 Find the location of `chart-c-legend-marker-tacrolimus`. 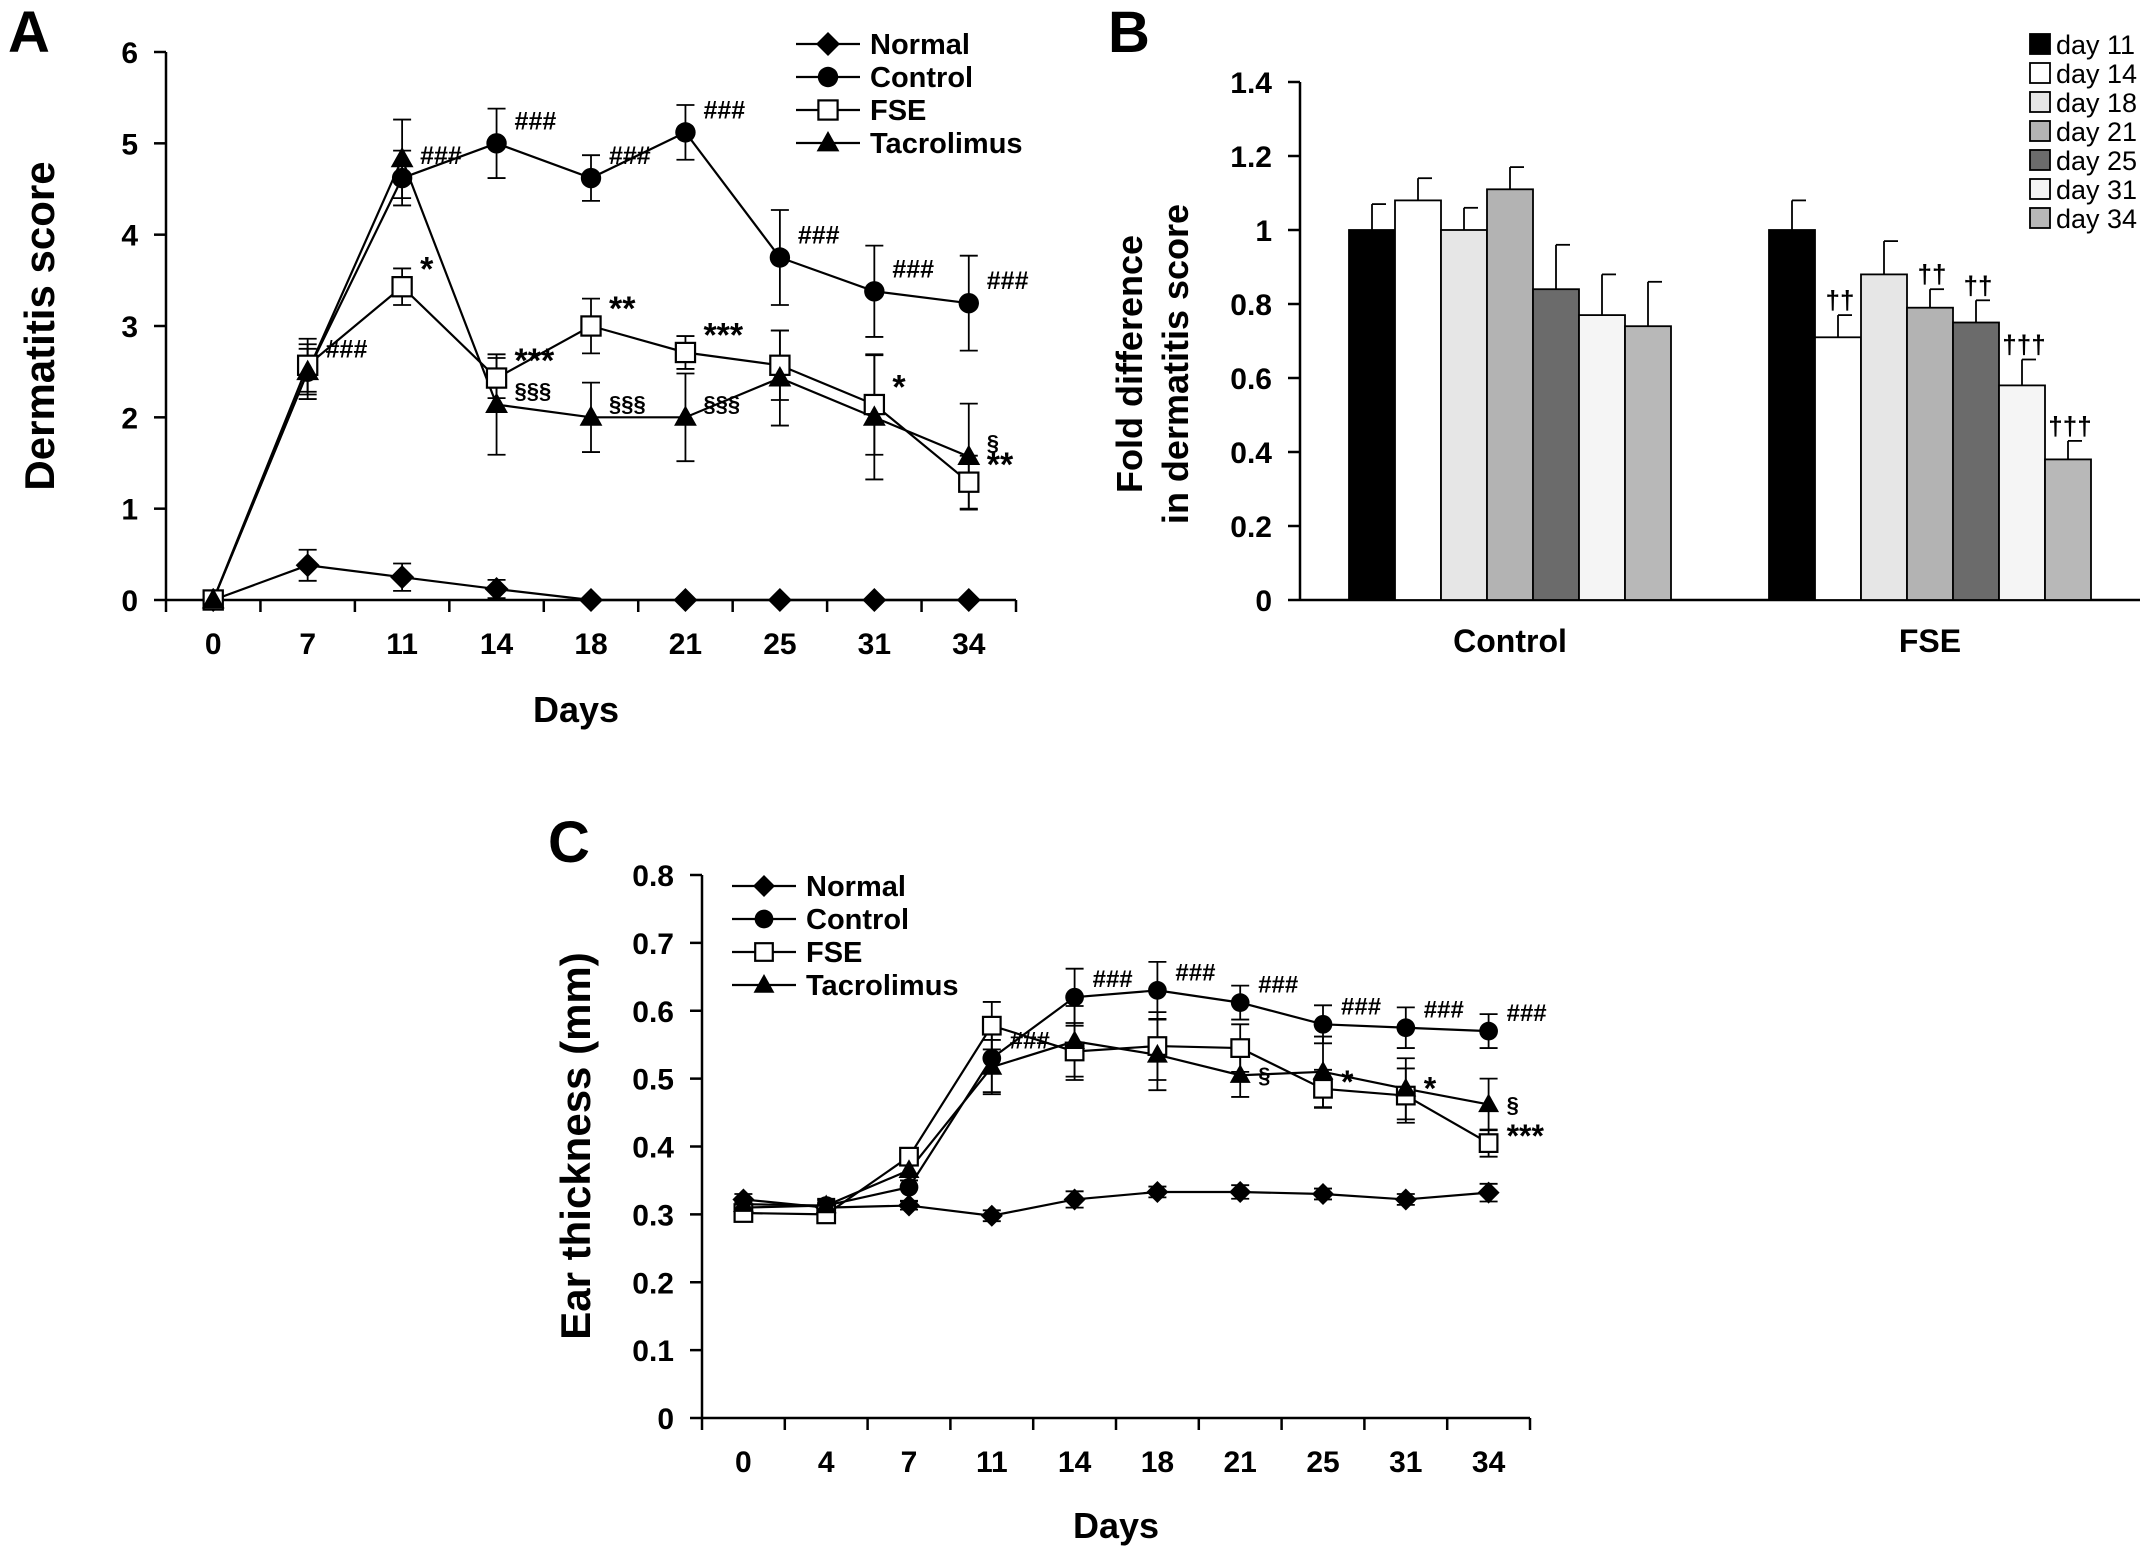

chart-c-legend-marker-tacrolimus is located at coordinates (764, 983).